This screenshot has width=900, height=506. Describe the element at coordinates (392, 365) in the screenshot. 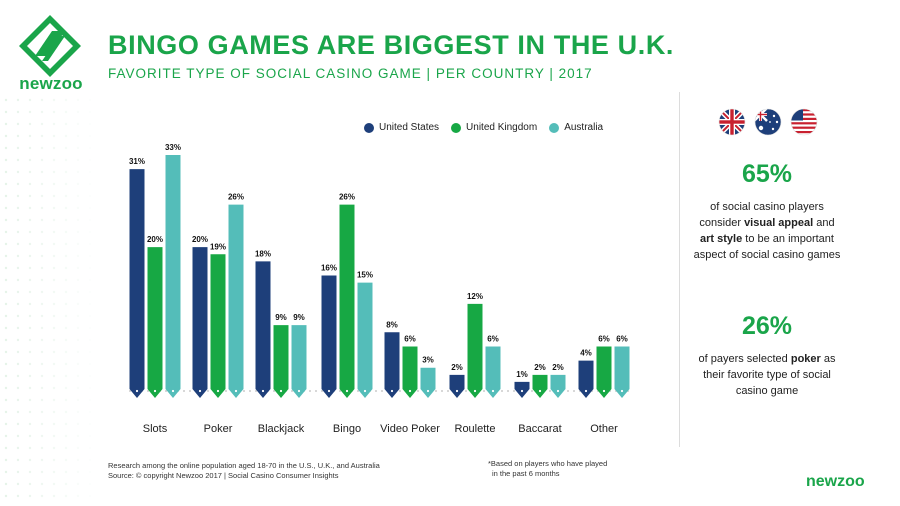

I see `bar-us-video-poker` at that location.